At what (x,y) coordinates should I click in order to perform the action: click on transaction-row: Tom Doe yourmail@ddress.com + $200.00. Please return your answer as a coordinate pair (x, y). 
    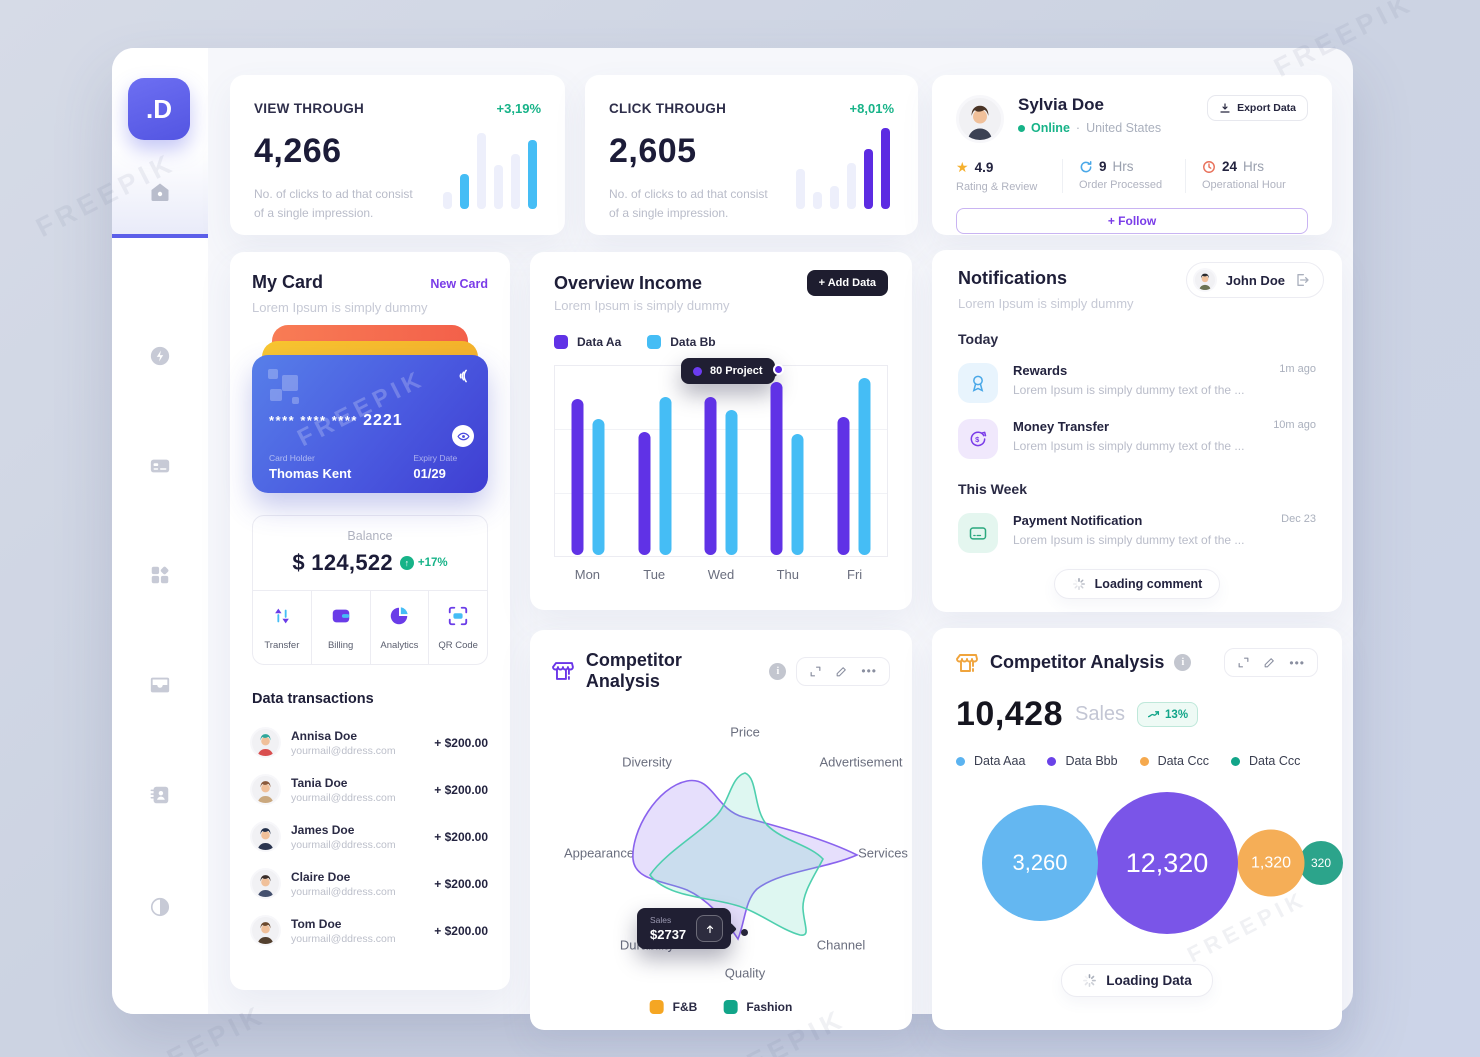
    Looking at the image, I should click on (370, 930).